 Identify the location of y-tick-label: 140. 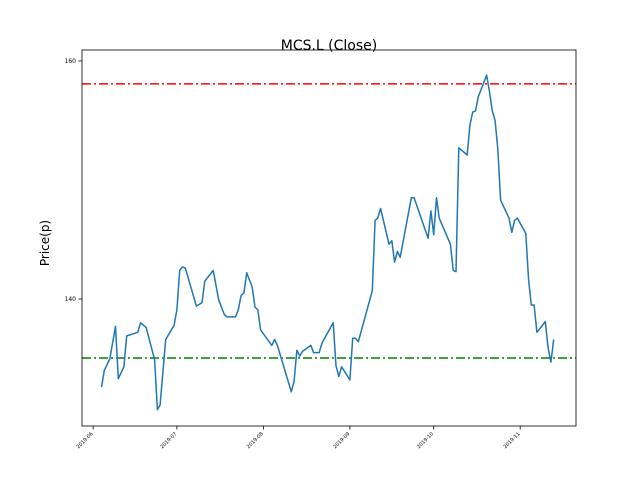
(71, 299).